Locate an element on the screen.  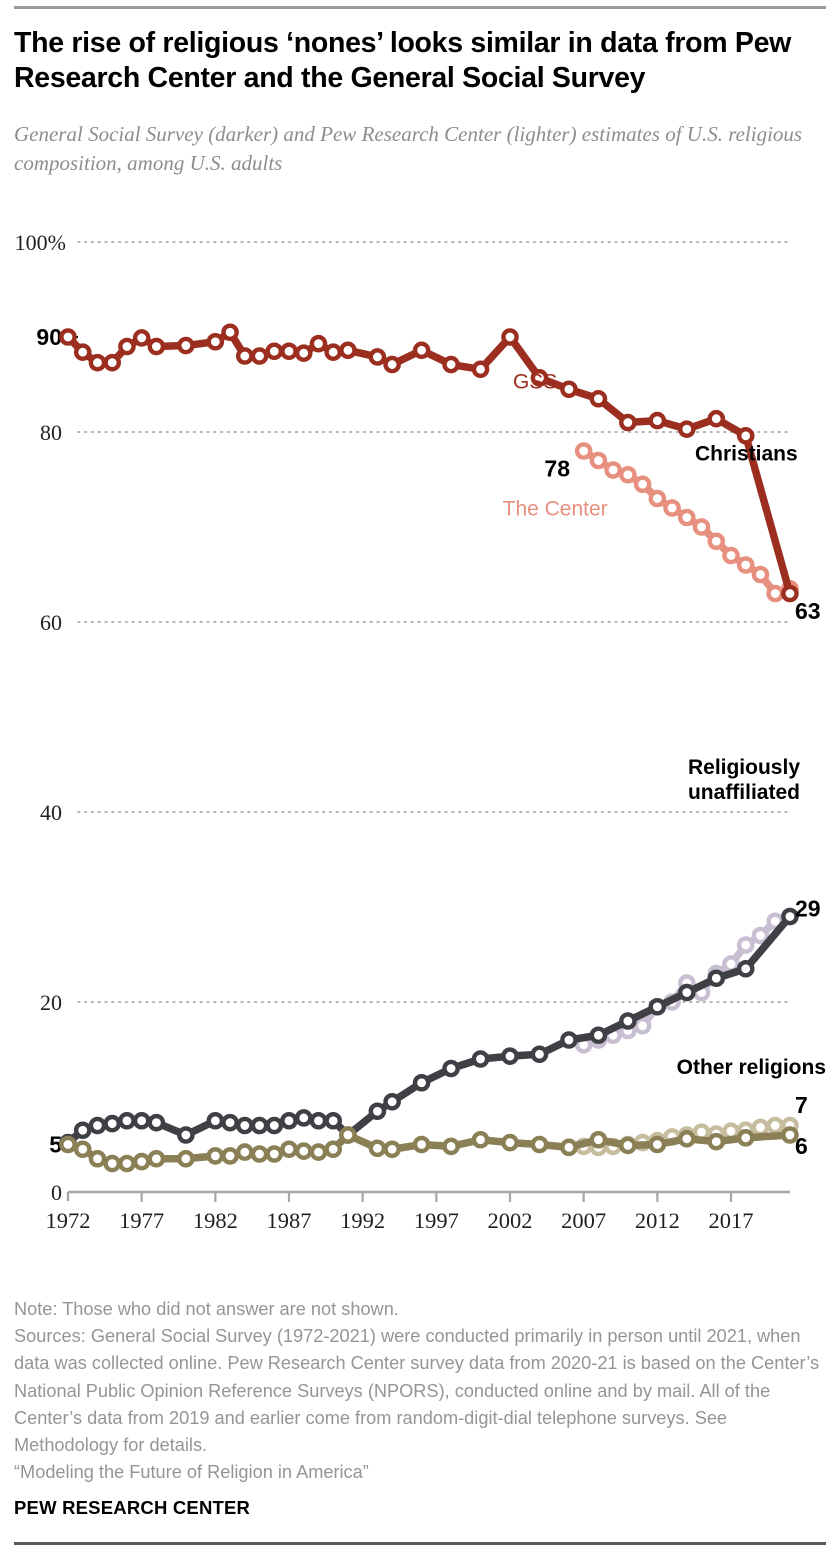
x-tick-labels-group: 1972 1977 1982 1987 1992 1997 2002 2007 2012 2017 is located at coordinates (400, 1220).